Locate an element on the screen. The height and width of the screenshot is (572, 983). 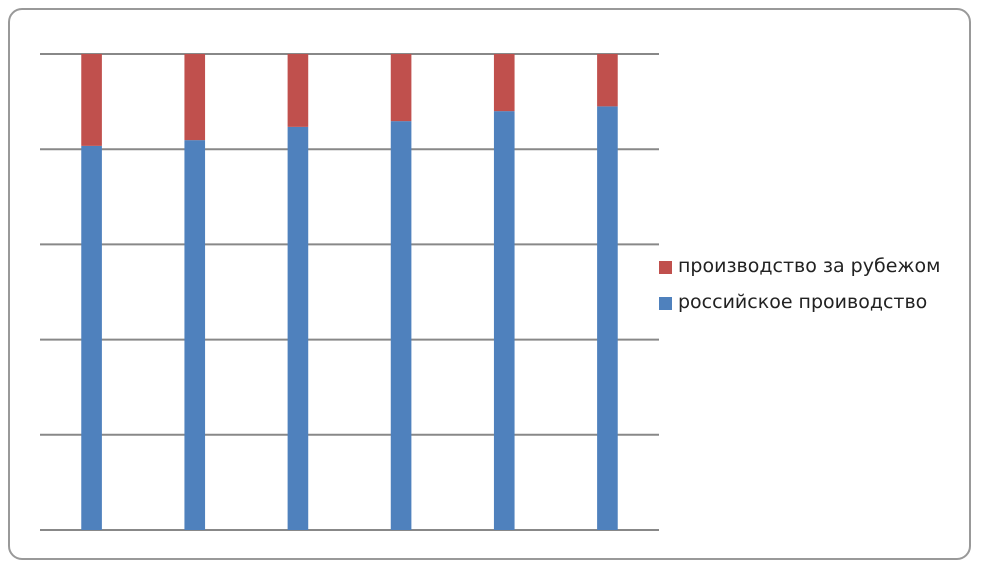
legend-label: производство за рубежом is located at coordinates (809, 266).